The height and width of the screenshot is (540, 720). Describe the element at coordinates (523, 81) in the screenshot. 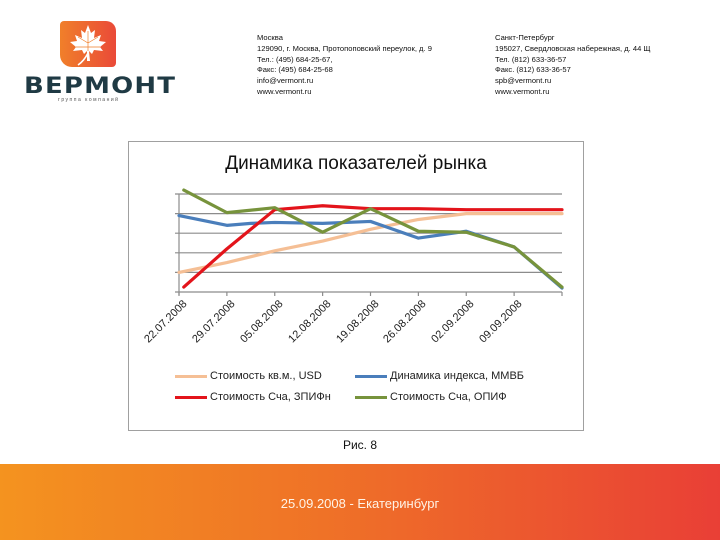

I see `spb-email: spb@vermont.ru` at that location.